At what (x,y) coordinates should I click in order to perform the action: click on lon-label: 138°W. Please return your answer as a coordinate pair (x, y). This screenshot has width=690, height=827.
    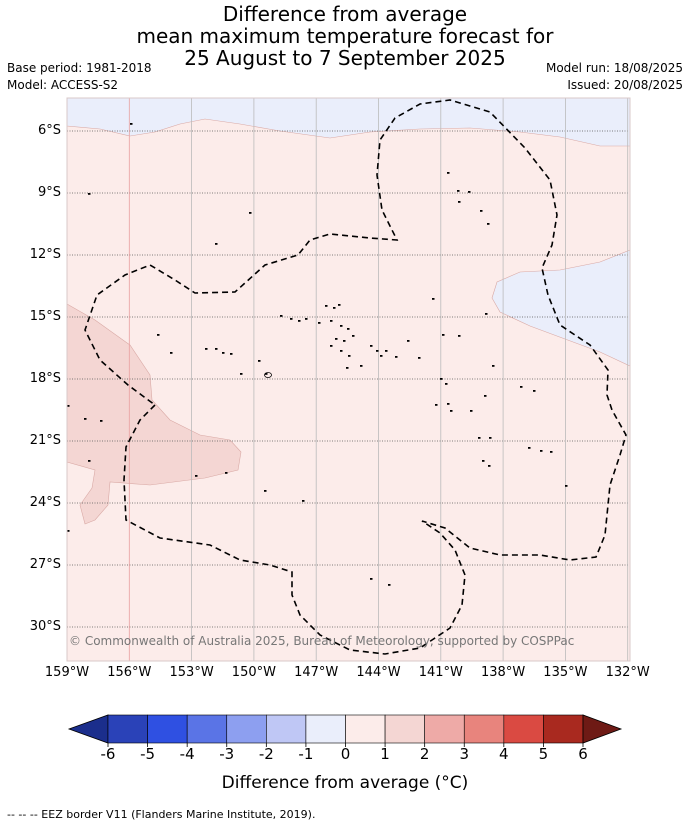
    Looking at the image, I should click on (503, 672).